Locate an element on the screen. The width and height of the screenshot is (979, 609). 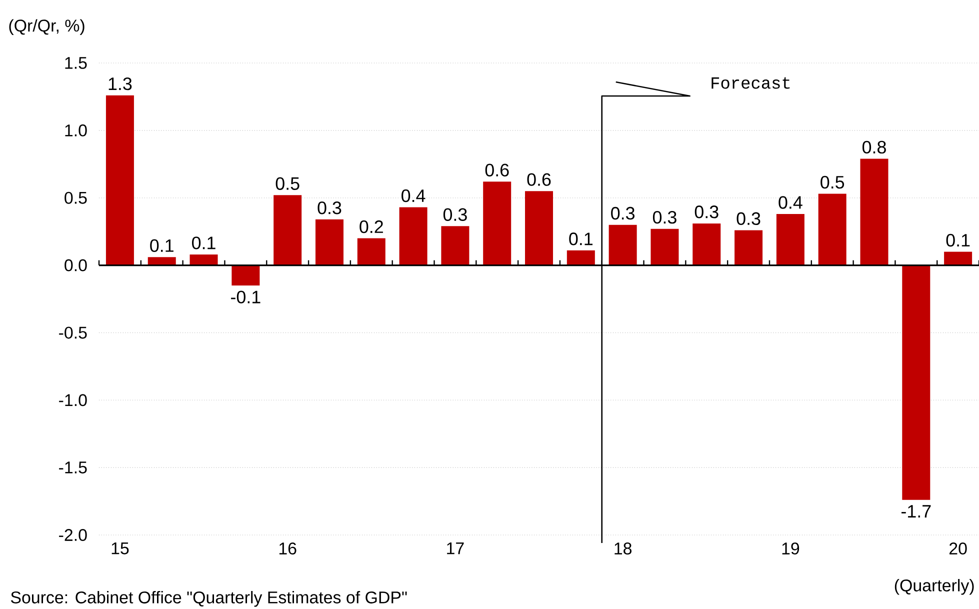
y-tick-label: -1.5 is located at coordinates (73, 468).